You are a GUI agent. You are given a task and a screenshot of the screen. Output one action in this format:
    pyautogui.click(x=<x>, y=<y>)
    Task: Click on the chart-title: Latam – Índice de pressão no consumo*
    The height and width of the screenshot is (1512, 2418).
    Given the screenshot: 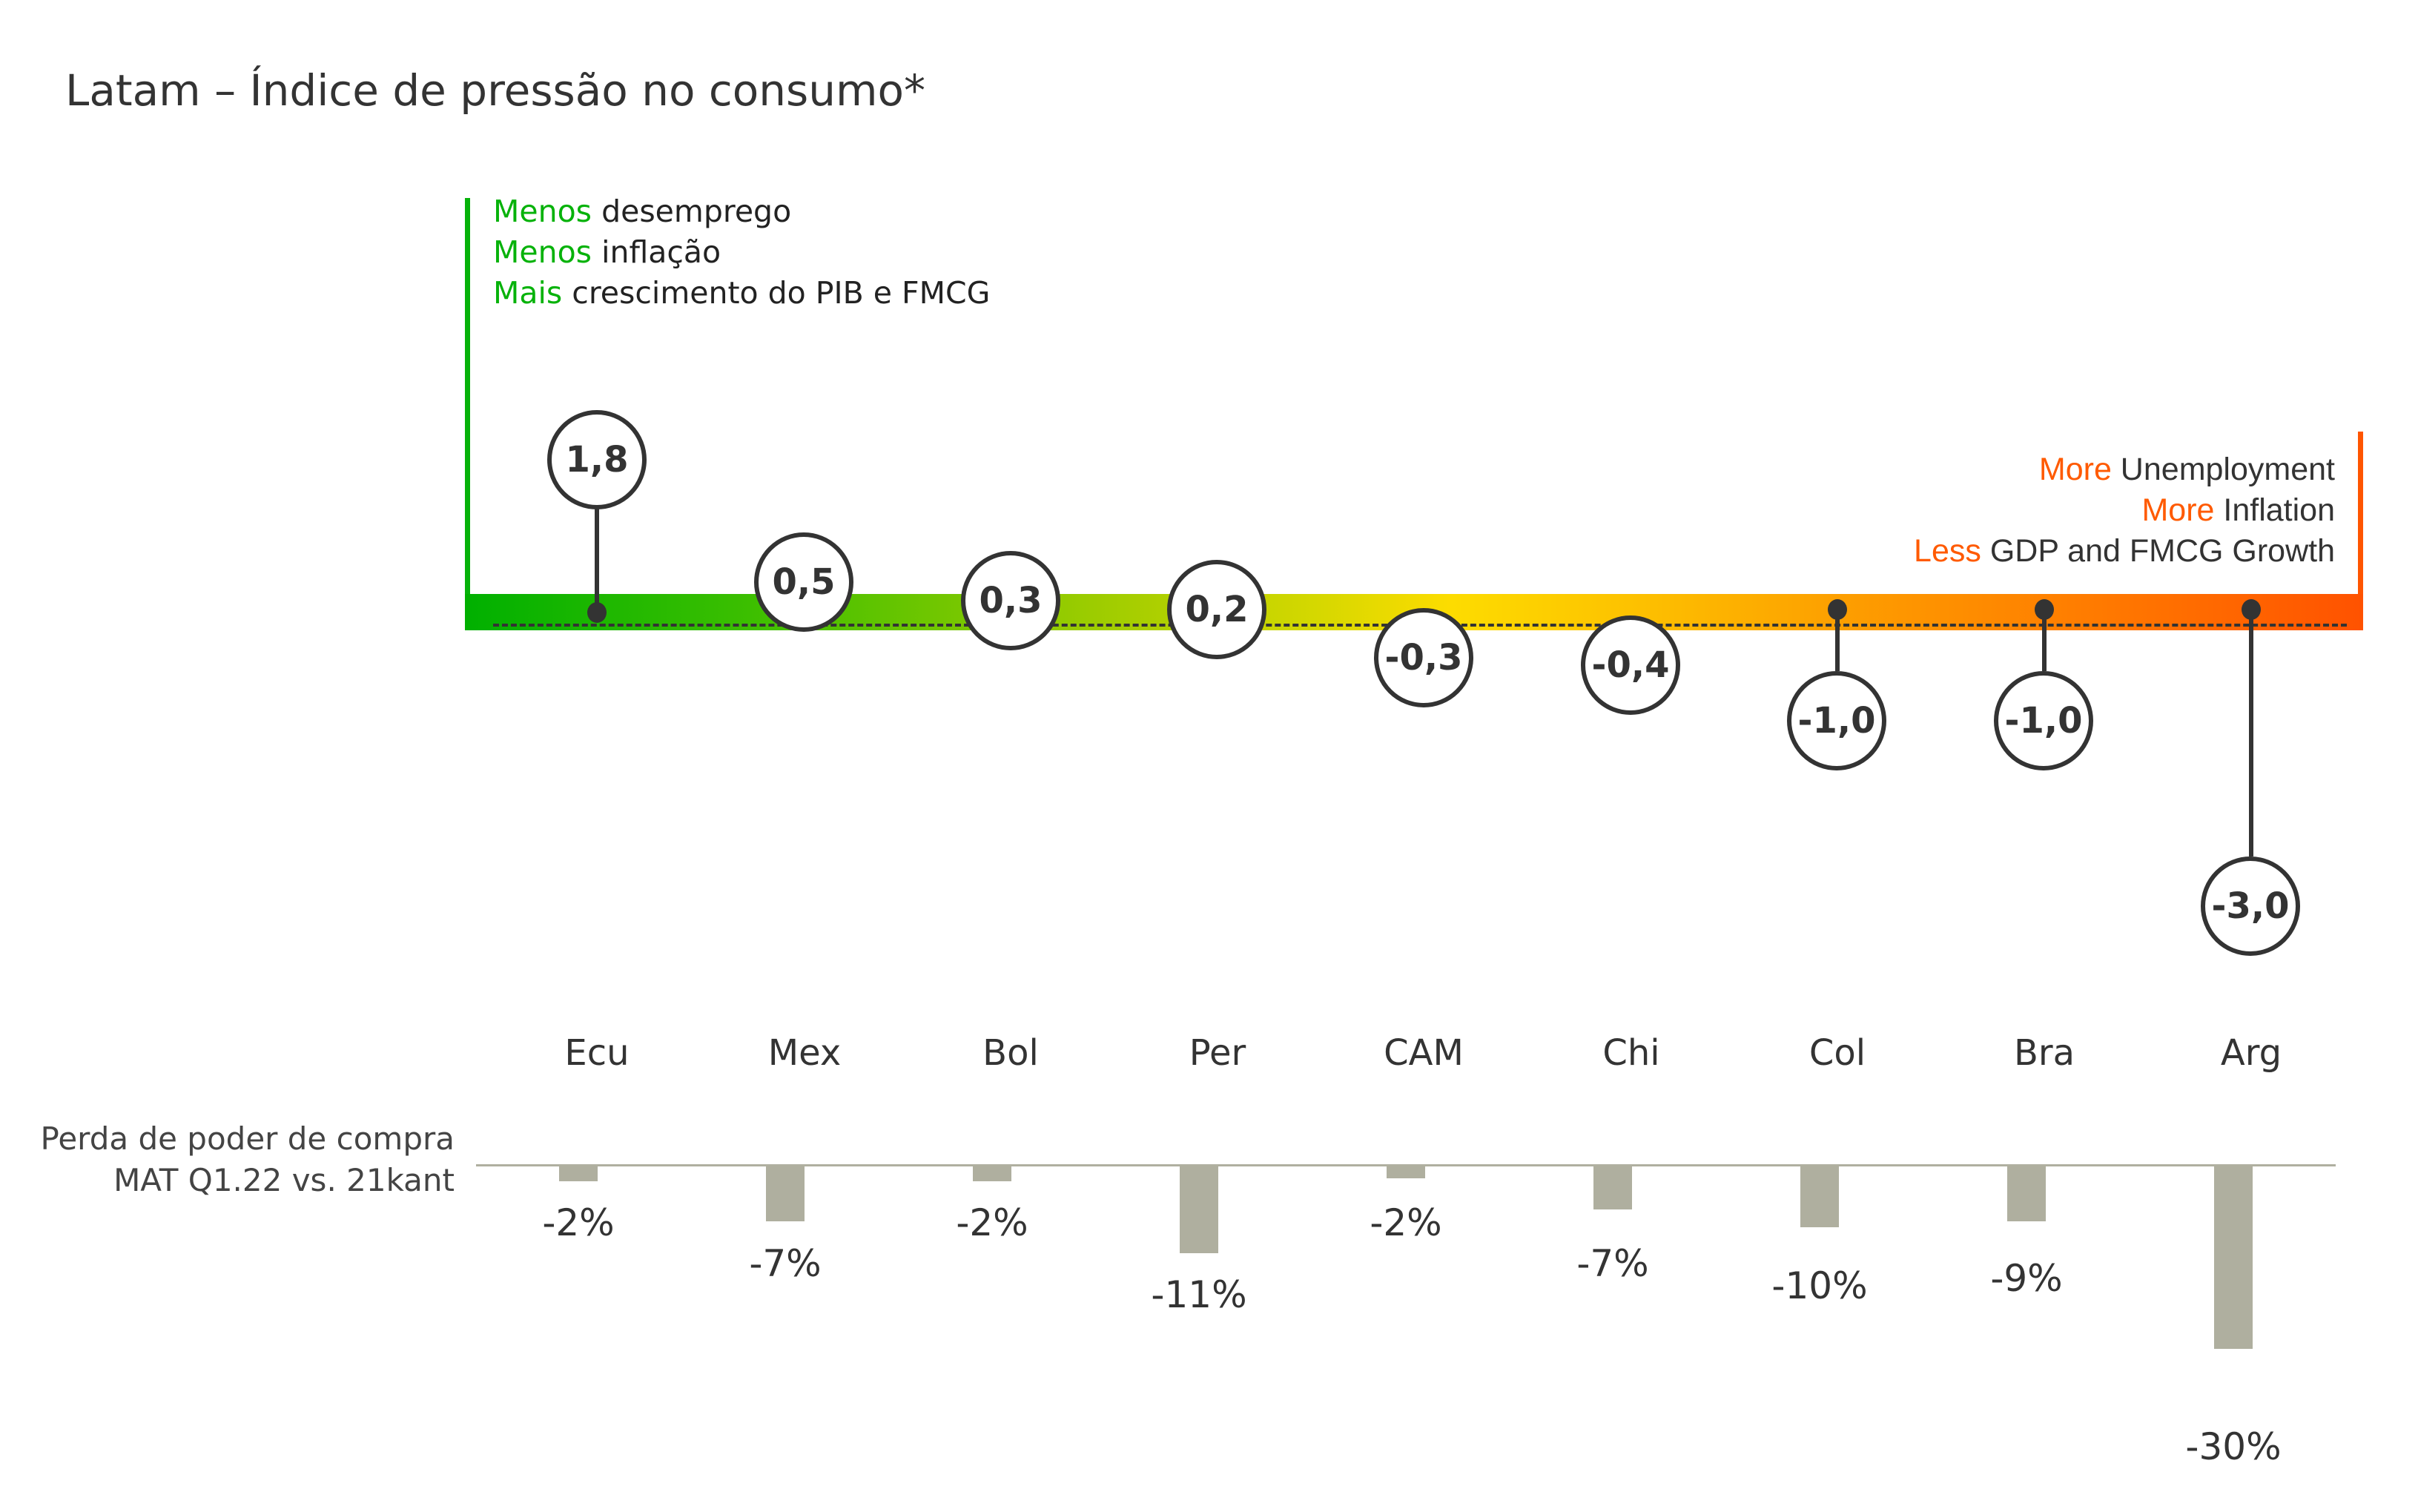 What is the action you would take?
    pyautogui.click(x=495, y=90)
    